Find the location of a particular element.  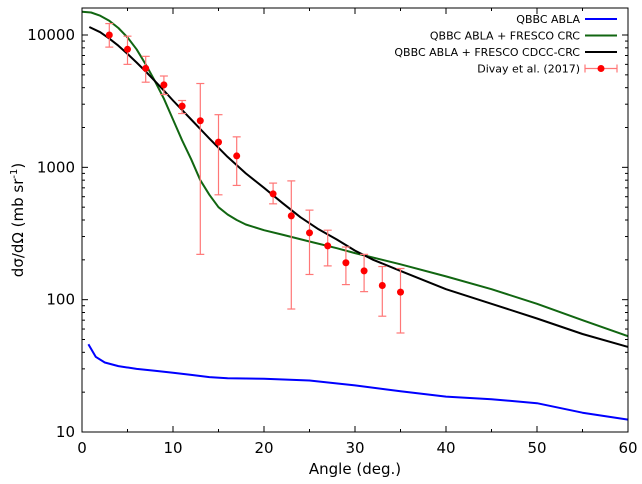

y-axis-label-main: dσ/dΩ (mb sr is located at coordinates (18, 227).